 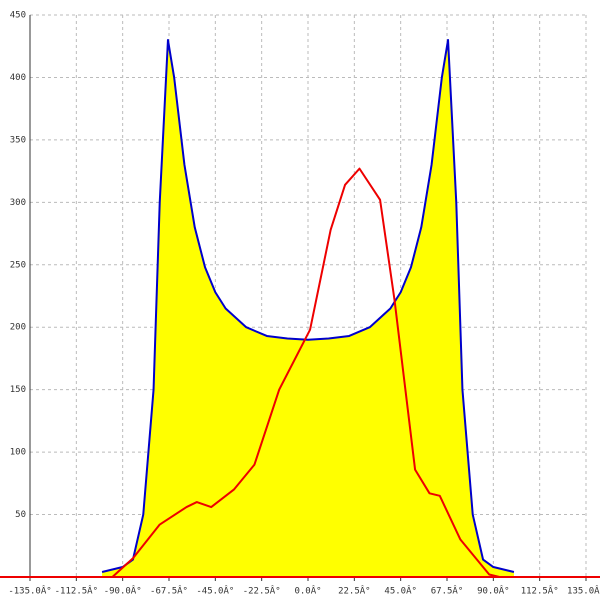 What do you see at coordinates (18, 203) in the screenshot?
I see `y-tick-label: 300` at bounding box center [18, 203].